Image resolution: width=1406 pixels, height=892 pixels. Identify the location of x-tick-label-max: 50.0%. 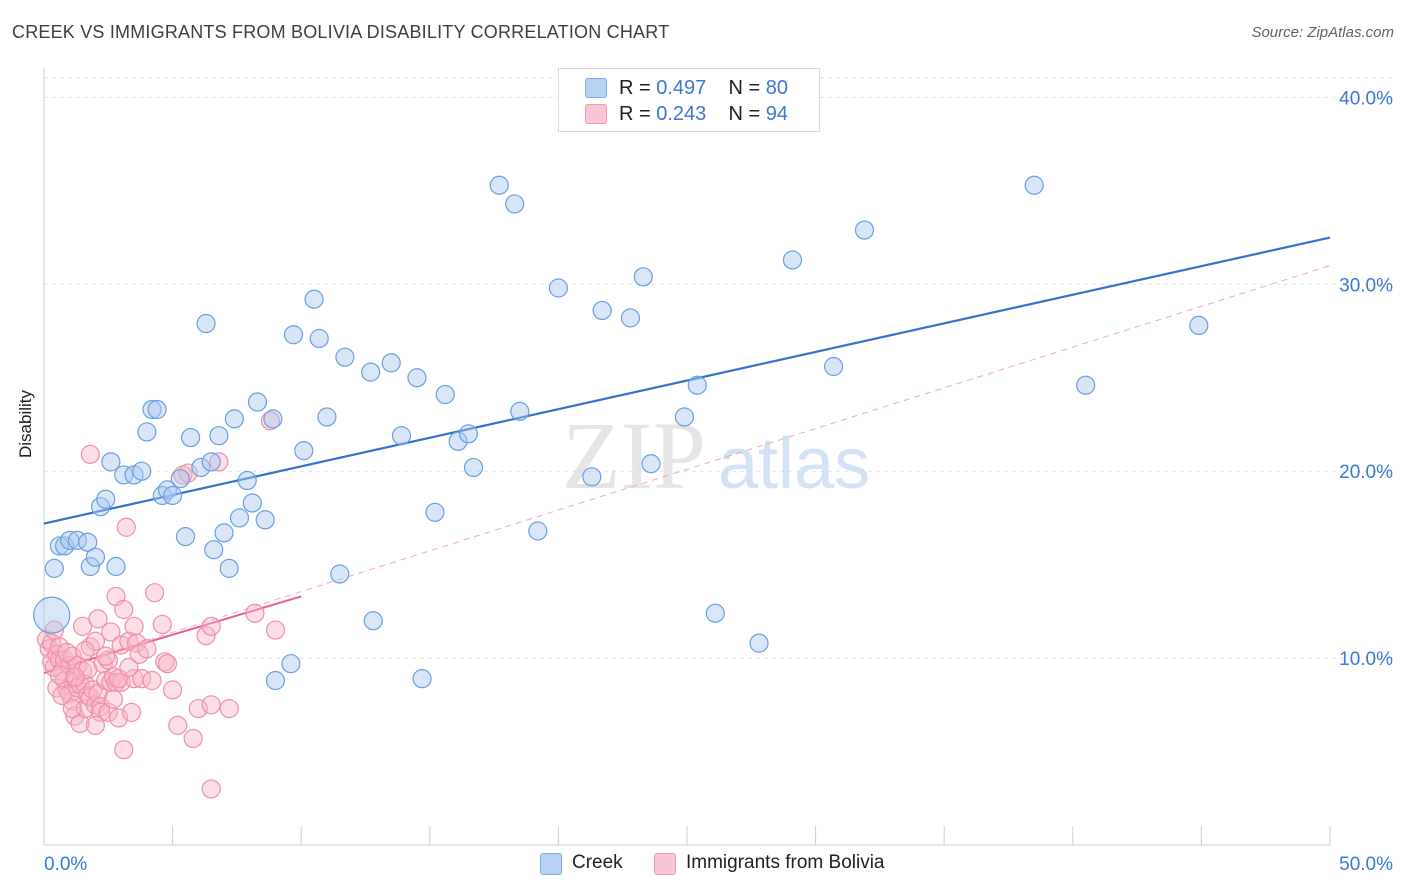
(1366, 864).